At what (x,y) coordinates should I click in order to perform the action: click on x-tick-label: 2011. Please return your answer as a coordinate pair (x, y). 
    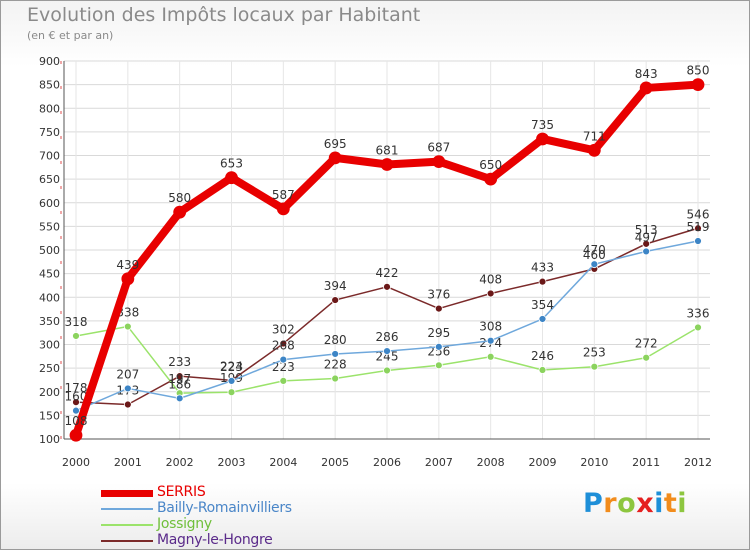
    Looking at the image, I should click on (646, 462).